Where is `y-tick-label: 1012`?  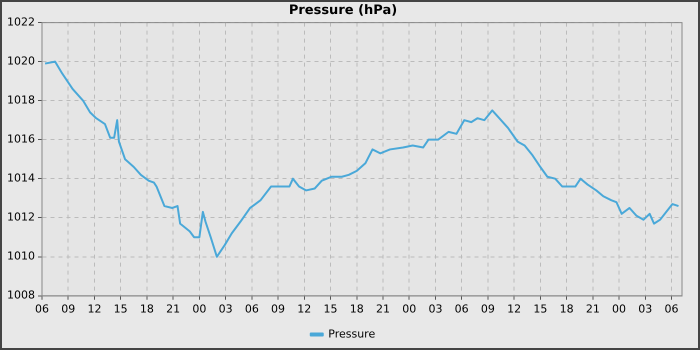
y-tick-label: 1012 is located at coordinates (20, 217).